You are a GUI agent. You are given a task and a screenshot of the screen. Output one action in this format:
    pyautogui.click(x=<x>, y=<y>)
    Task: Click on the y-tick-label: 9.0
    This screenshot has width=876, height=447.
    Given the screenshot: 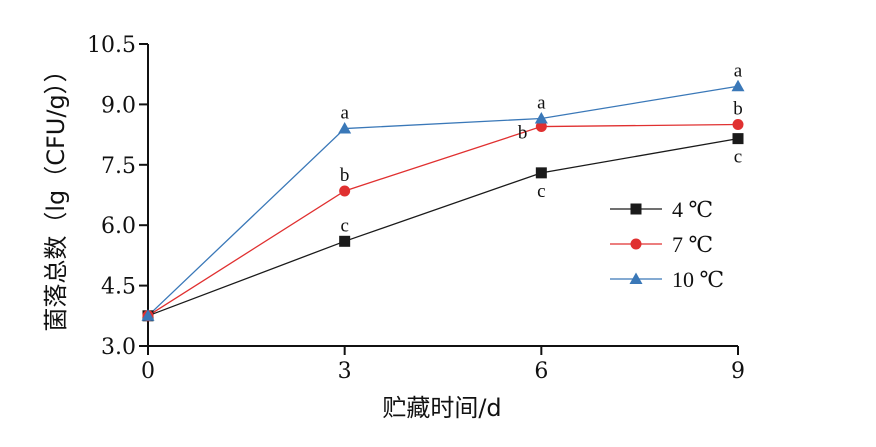 What is the action you would take?
    pyautogui.click(x=118, y=105)
    